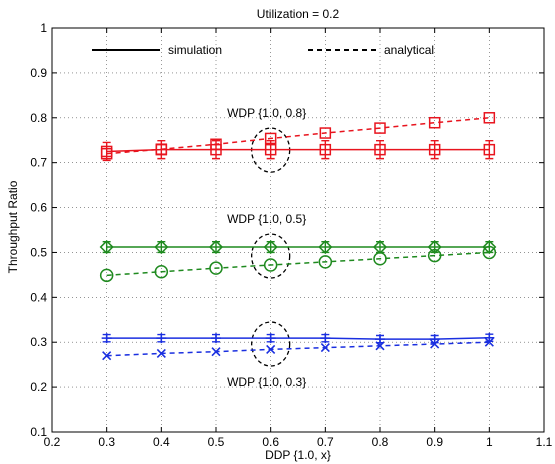 Image resolution: width=555 pixels, height=464 pixels. I want to click on y-tick-label: 0.3, so click(38, 342).